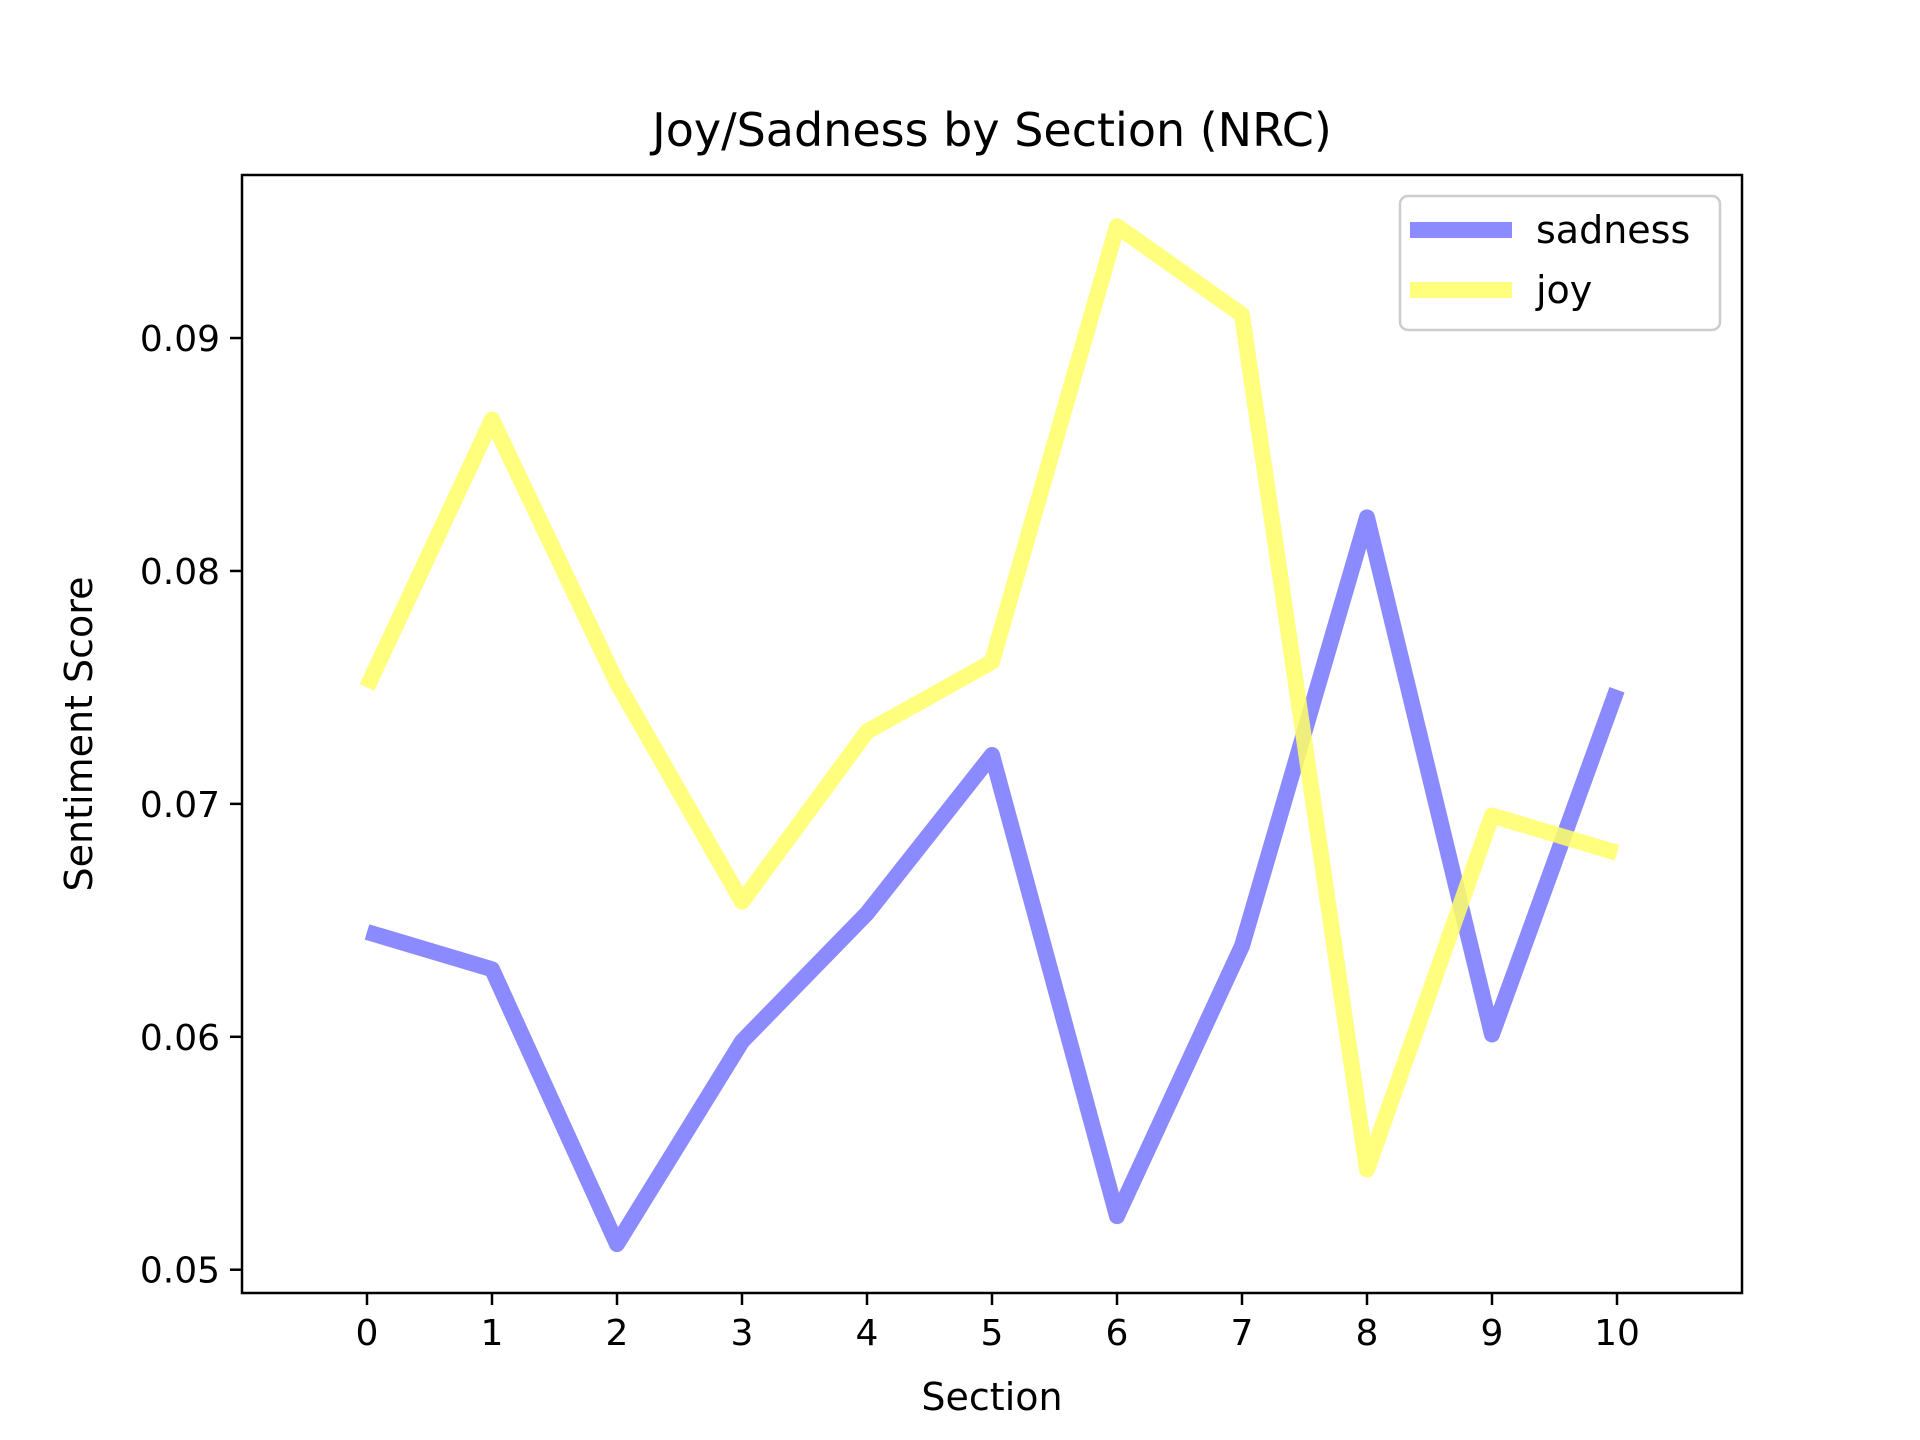 This screenshot has height=1440, width=1920. Describe the element at coordinates (617, 1333) in the screenshot. I see `x-tick-label: 2` at that location.